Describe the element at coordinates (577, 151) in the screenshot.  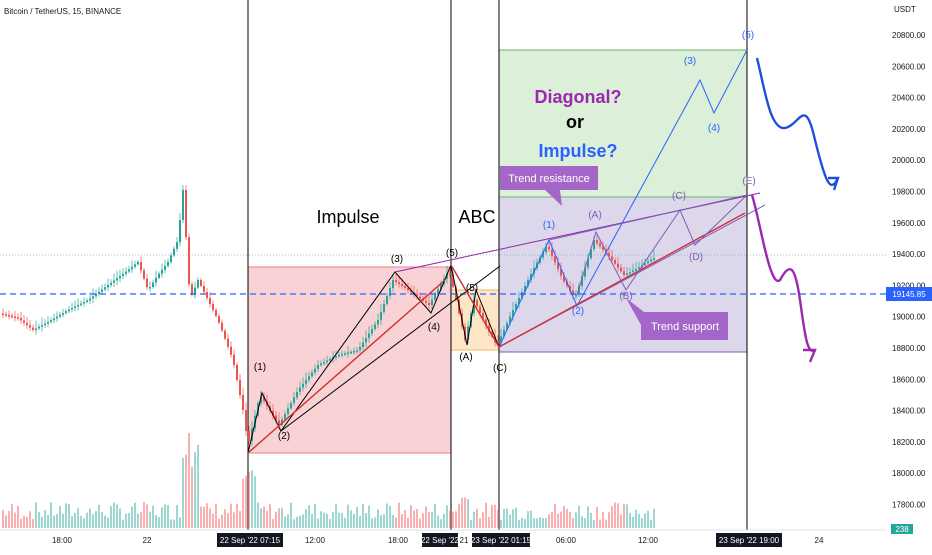
I see `impulse-question: Impulse?` at that location.